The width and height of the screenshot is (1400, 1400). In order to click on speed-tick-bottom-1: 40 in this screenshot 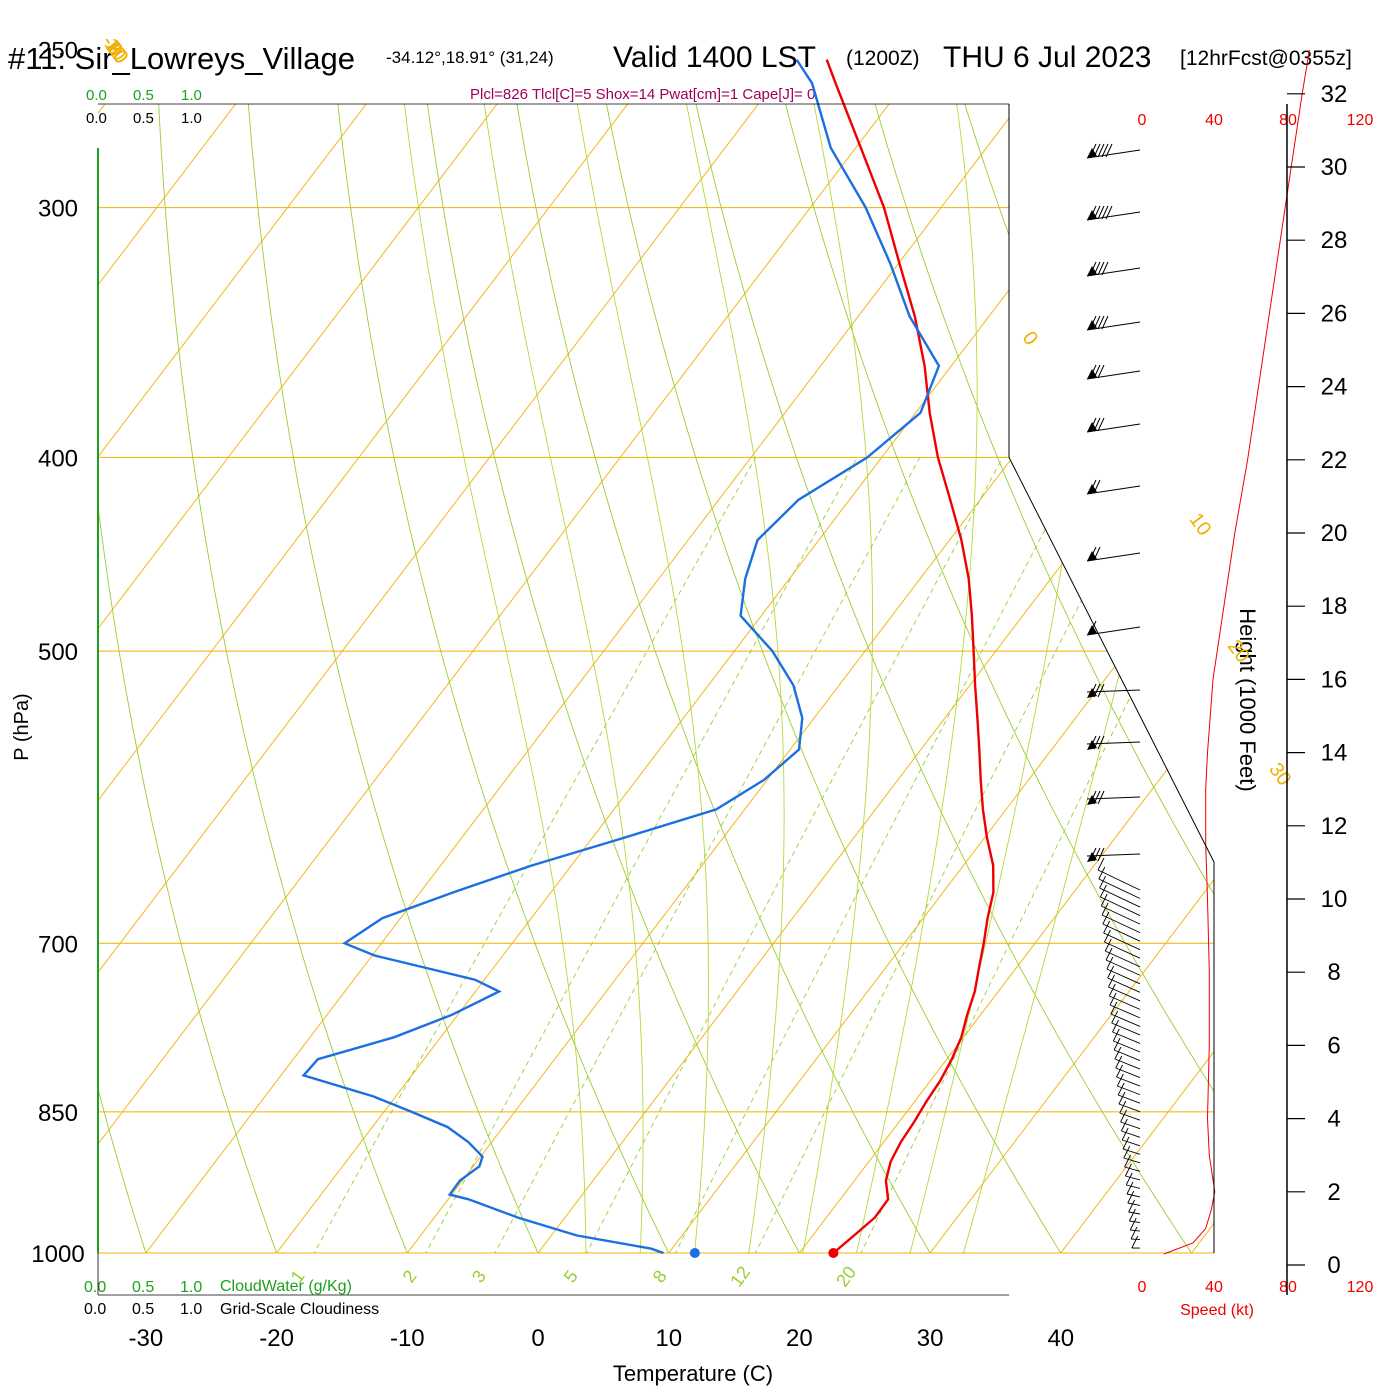, I will do `click(1214, 1287)`.